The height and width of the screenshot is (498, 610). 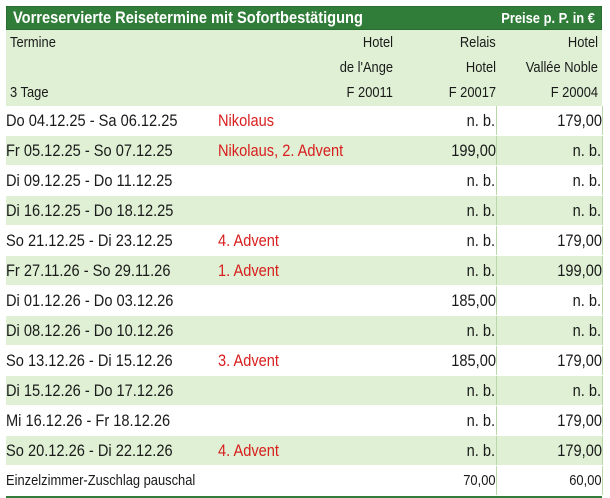 I want to click on row-date-cell: Mi 16.12.26 - Fr 18.12.26, so click(x=112, y=420).